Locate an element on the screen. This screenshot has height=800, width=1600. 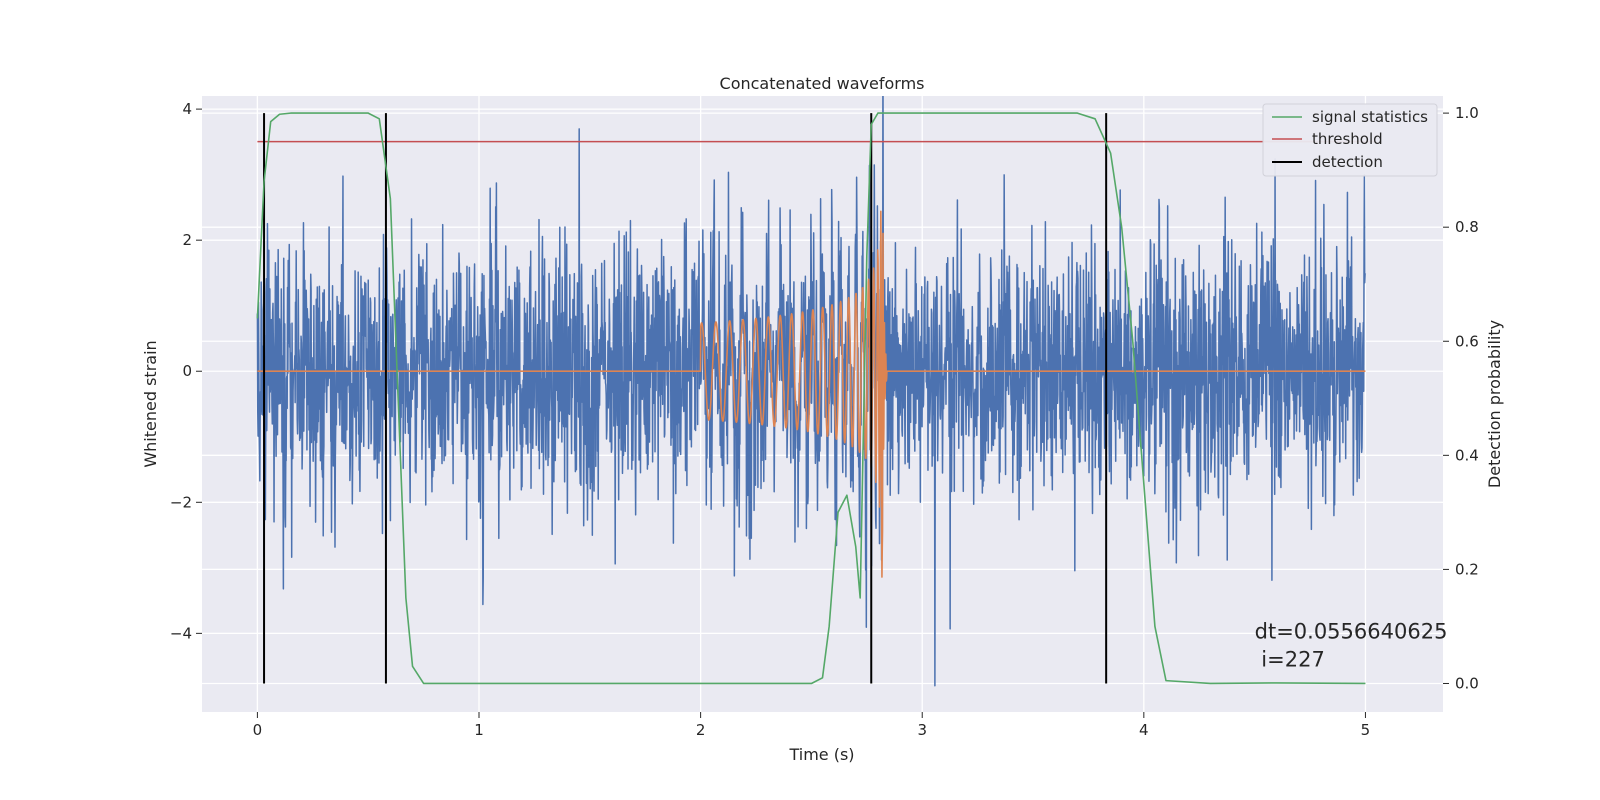
annotation-index: i=227 is located at coordinates (1290, 659).